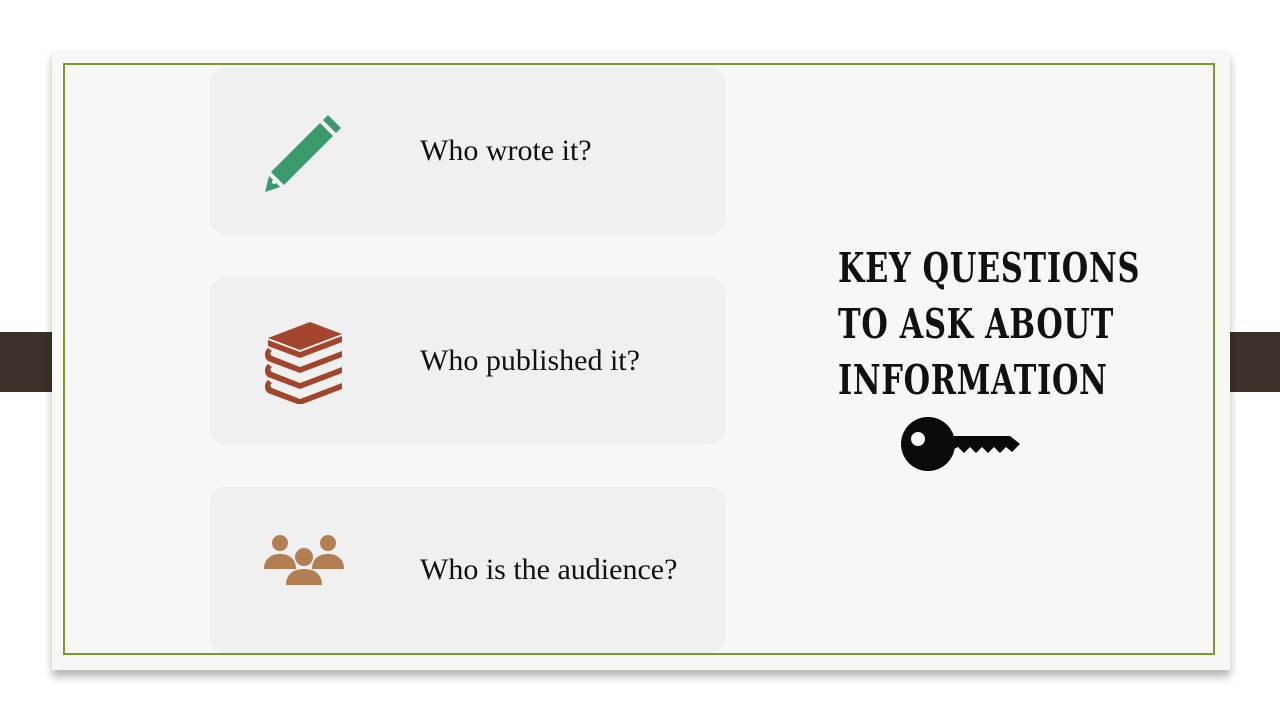 Image resolution: width=1280 pixels, height=720 pixels. I want to click on question-label: Who published it?, so click(530, 360).